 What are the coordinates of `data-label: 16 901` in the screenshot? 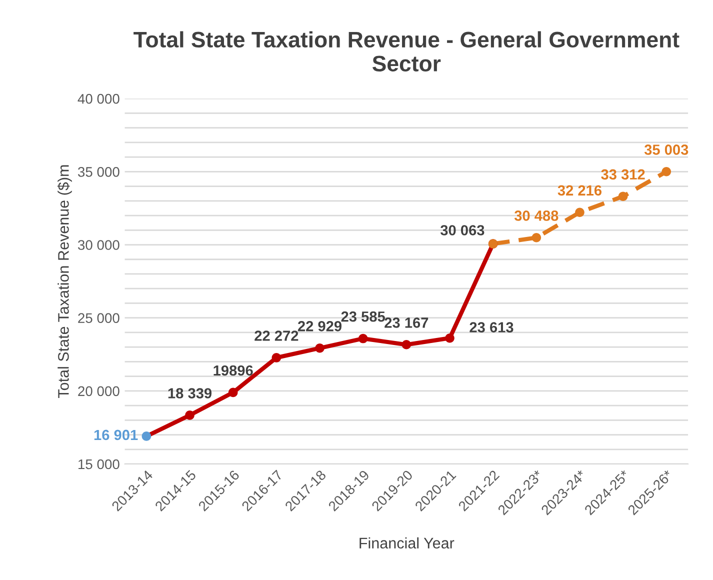 It's located at (116, 435).